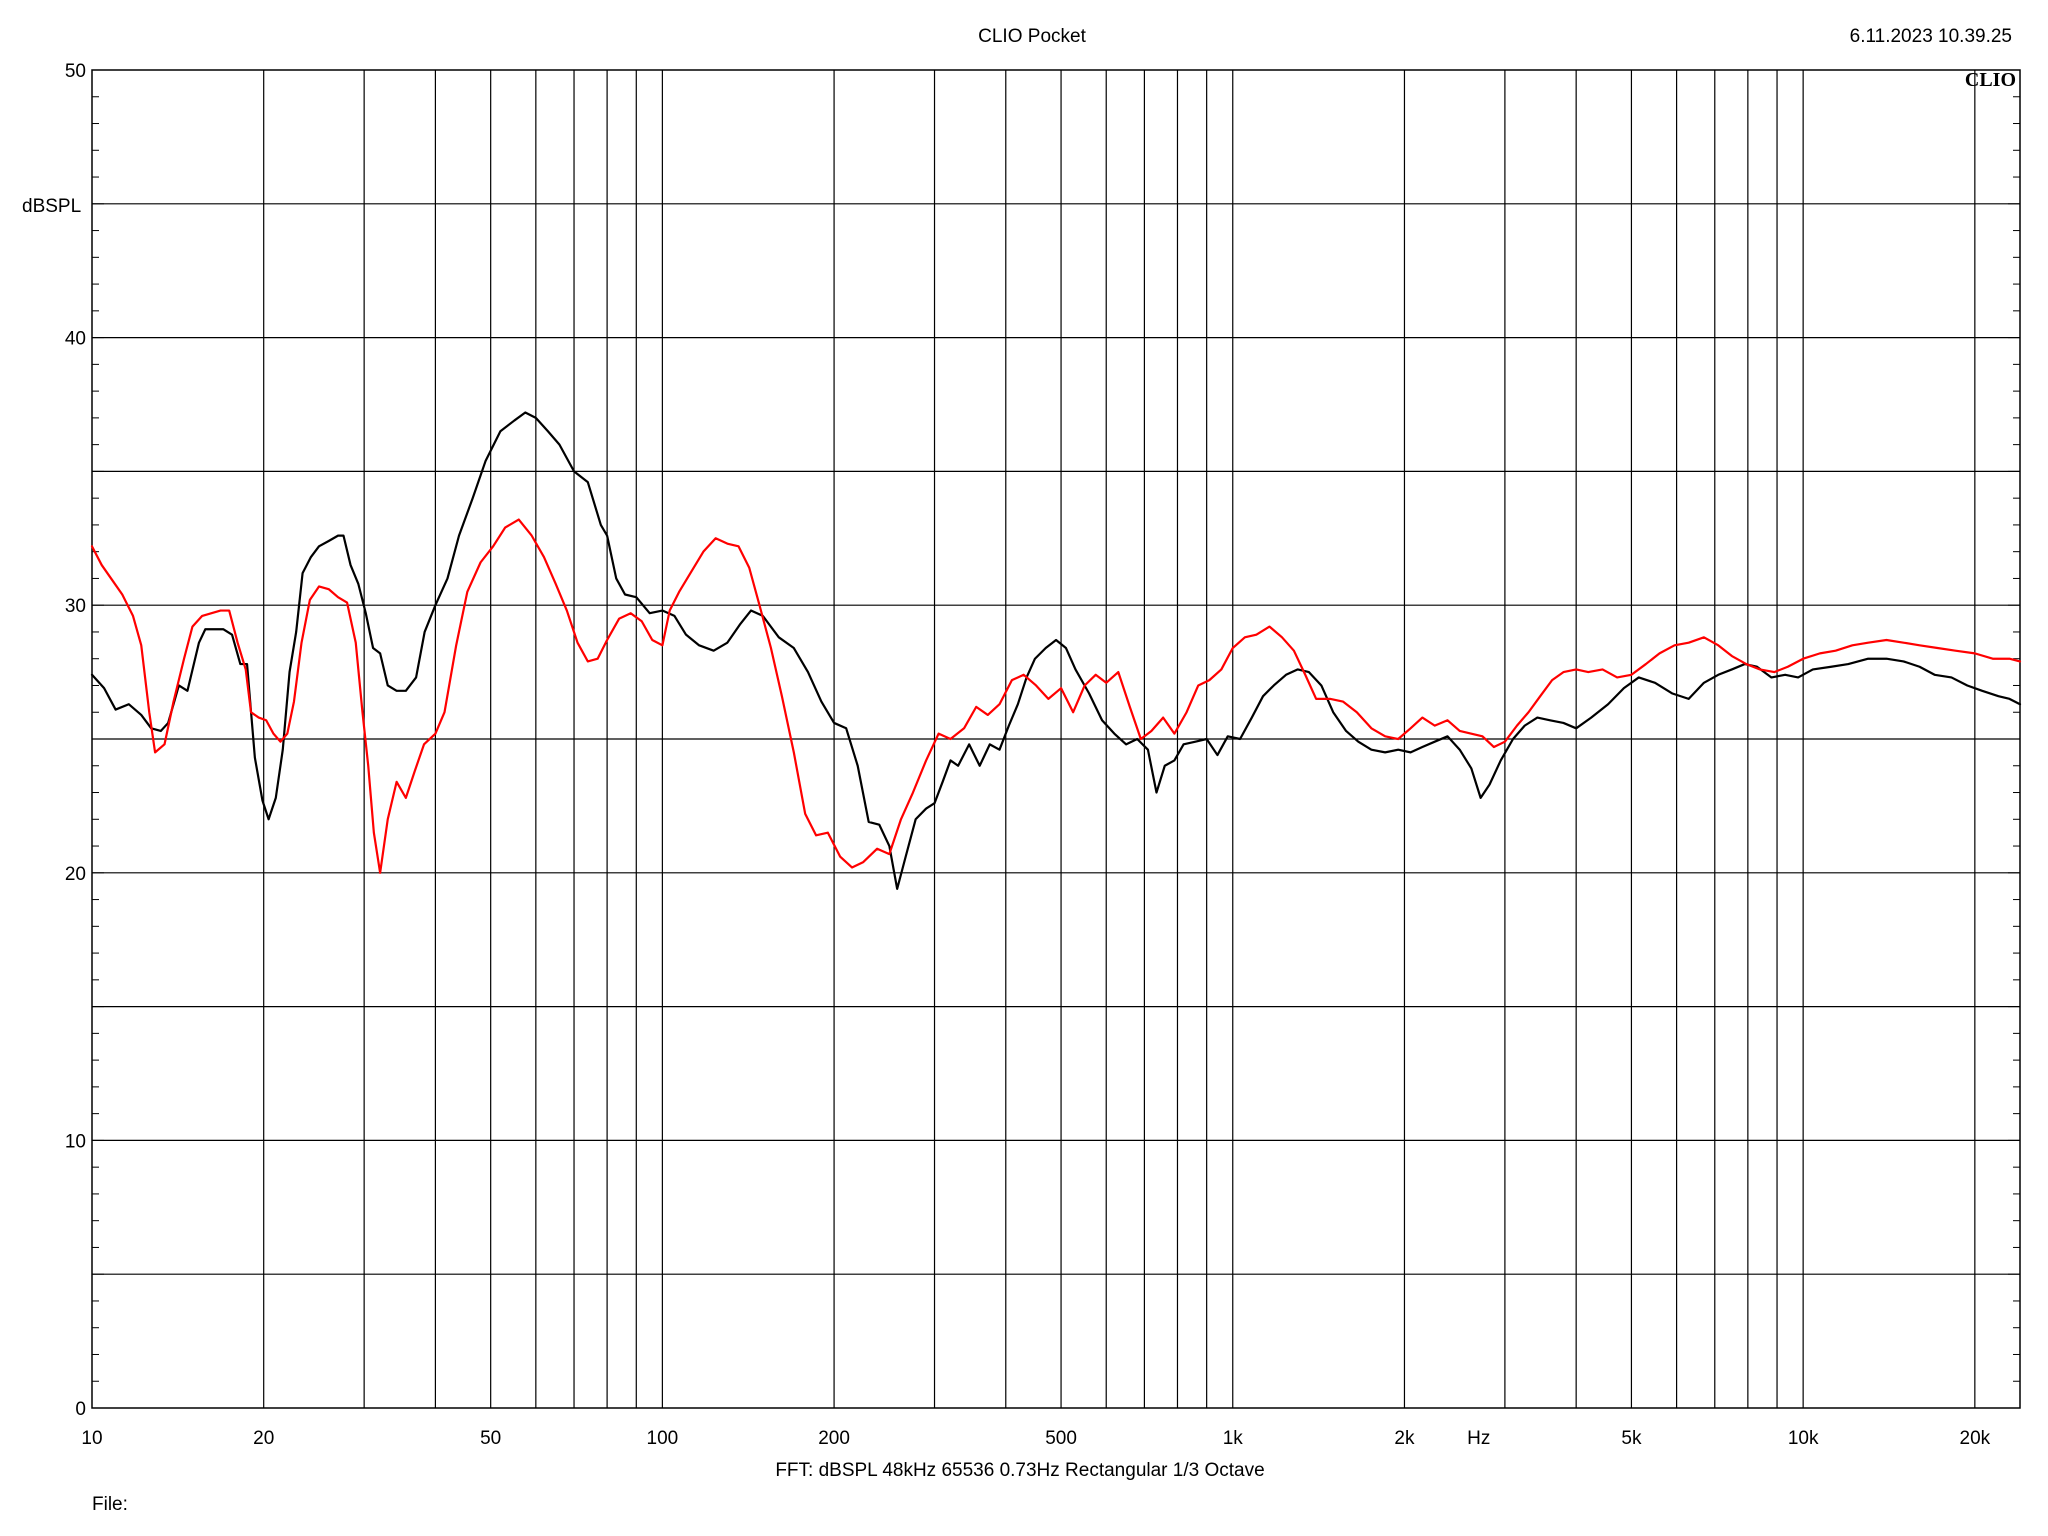  Describe the element at coordinates (1032, 36) in the screenshot. I see `chart-title: CLIO Pocket` at that location.